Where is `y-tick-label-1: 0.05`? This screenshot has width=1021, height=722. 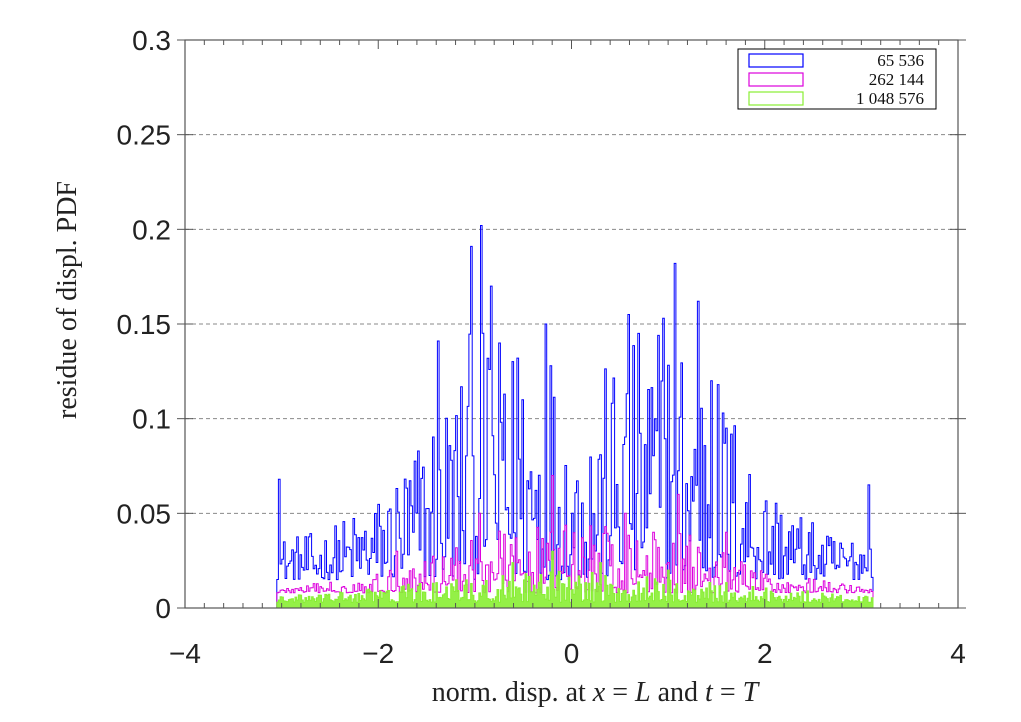
y-tick-label-1: 0.05 is located at coordinates (144, 513).